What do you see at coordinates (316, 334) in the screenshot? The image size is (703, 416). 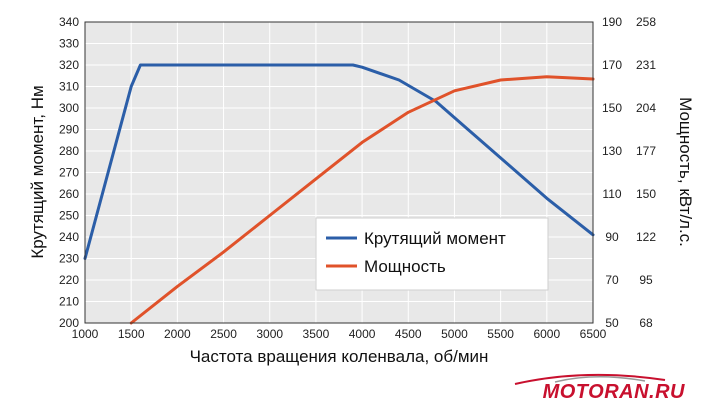 I see `x-tick-label: 3500` at bounding box center [316, 334].